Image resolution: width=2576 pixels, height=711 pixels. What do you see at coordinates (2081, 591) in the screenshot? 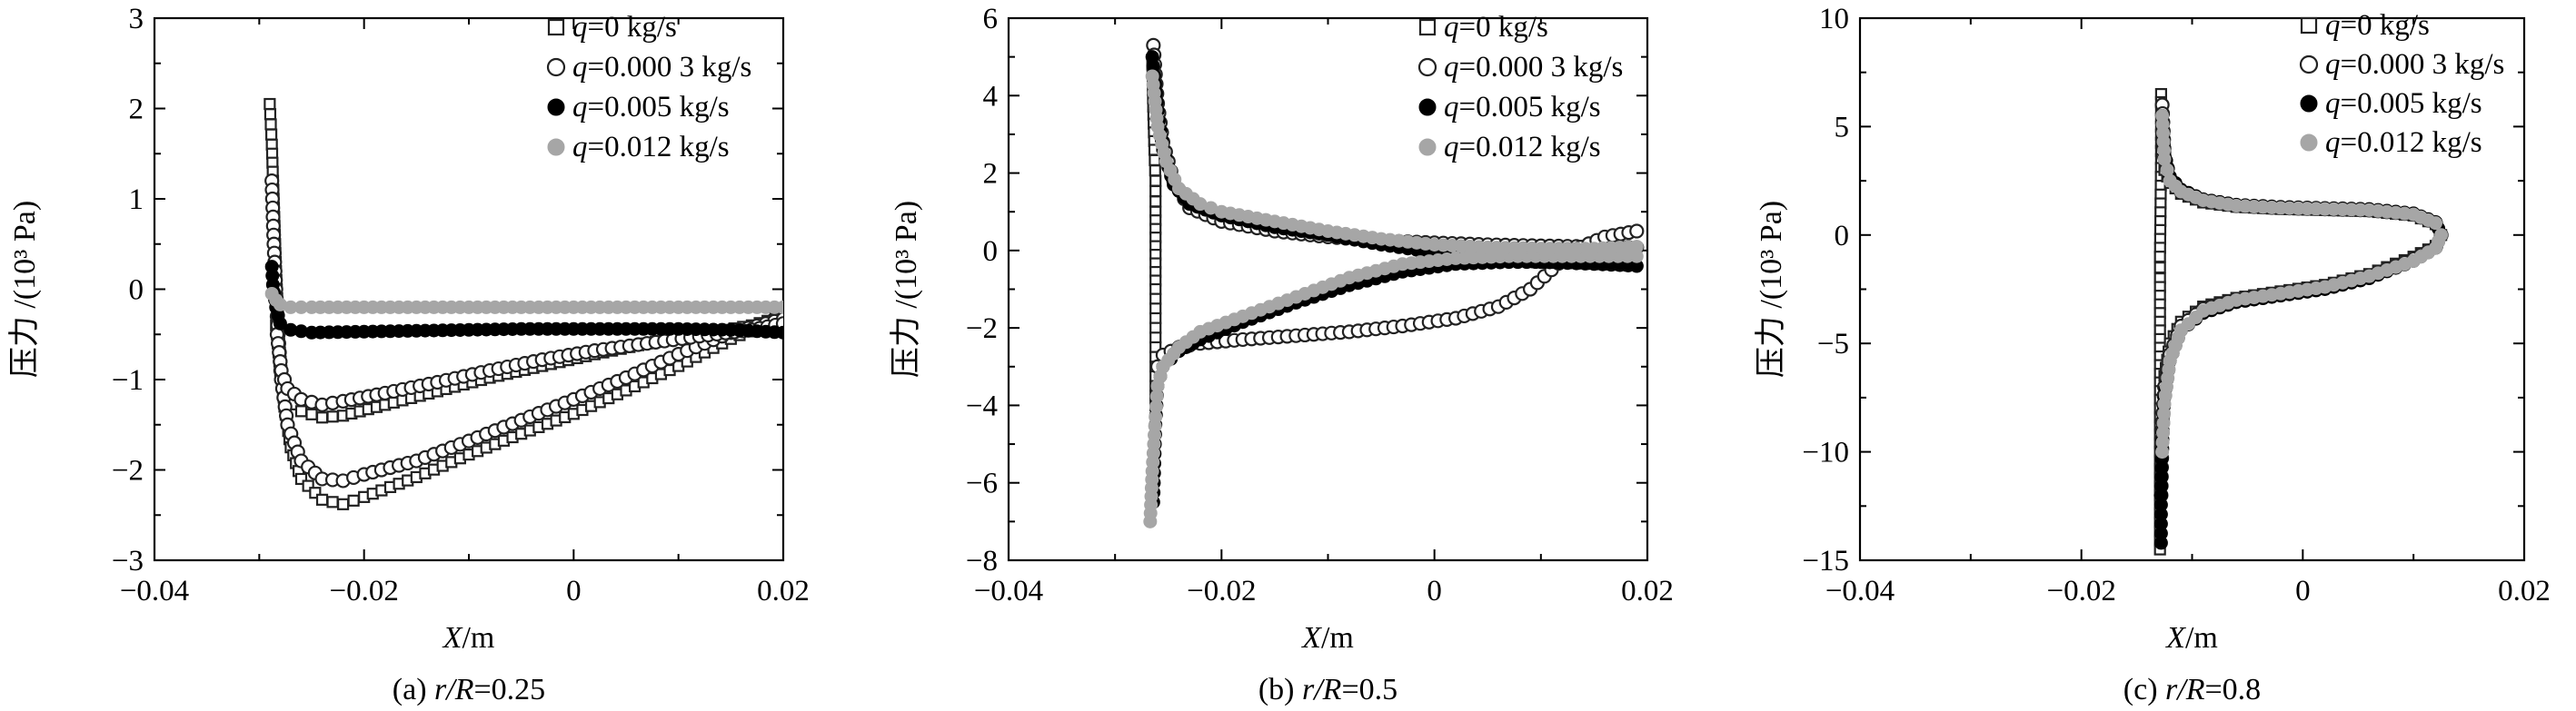
I see `x-tick-label: −0.02` at bounding box center [2081, 591].